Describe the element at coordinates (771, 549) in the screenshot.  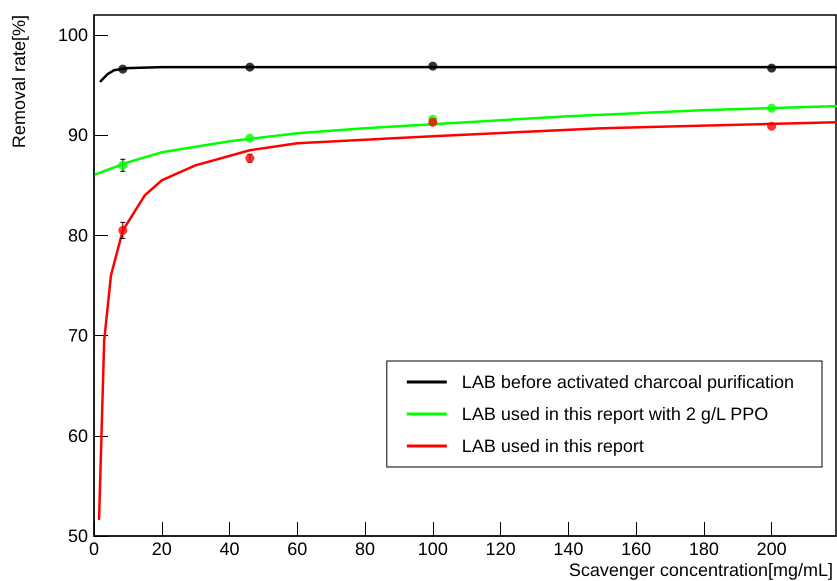
I see `x-tick-label: 200` at that location.